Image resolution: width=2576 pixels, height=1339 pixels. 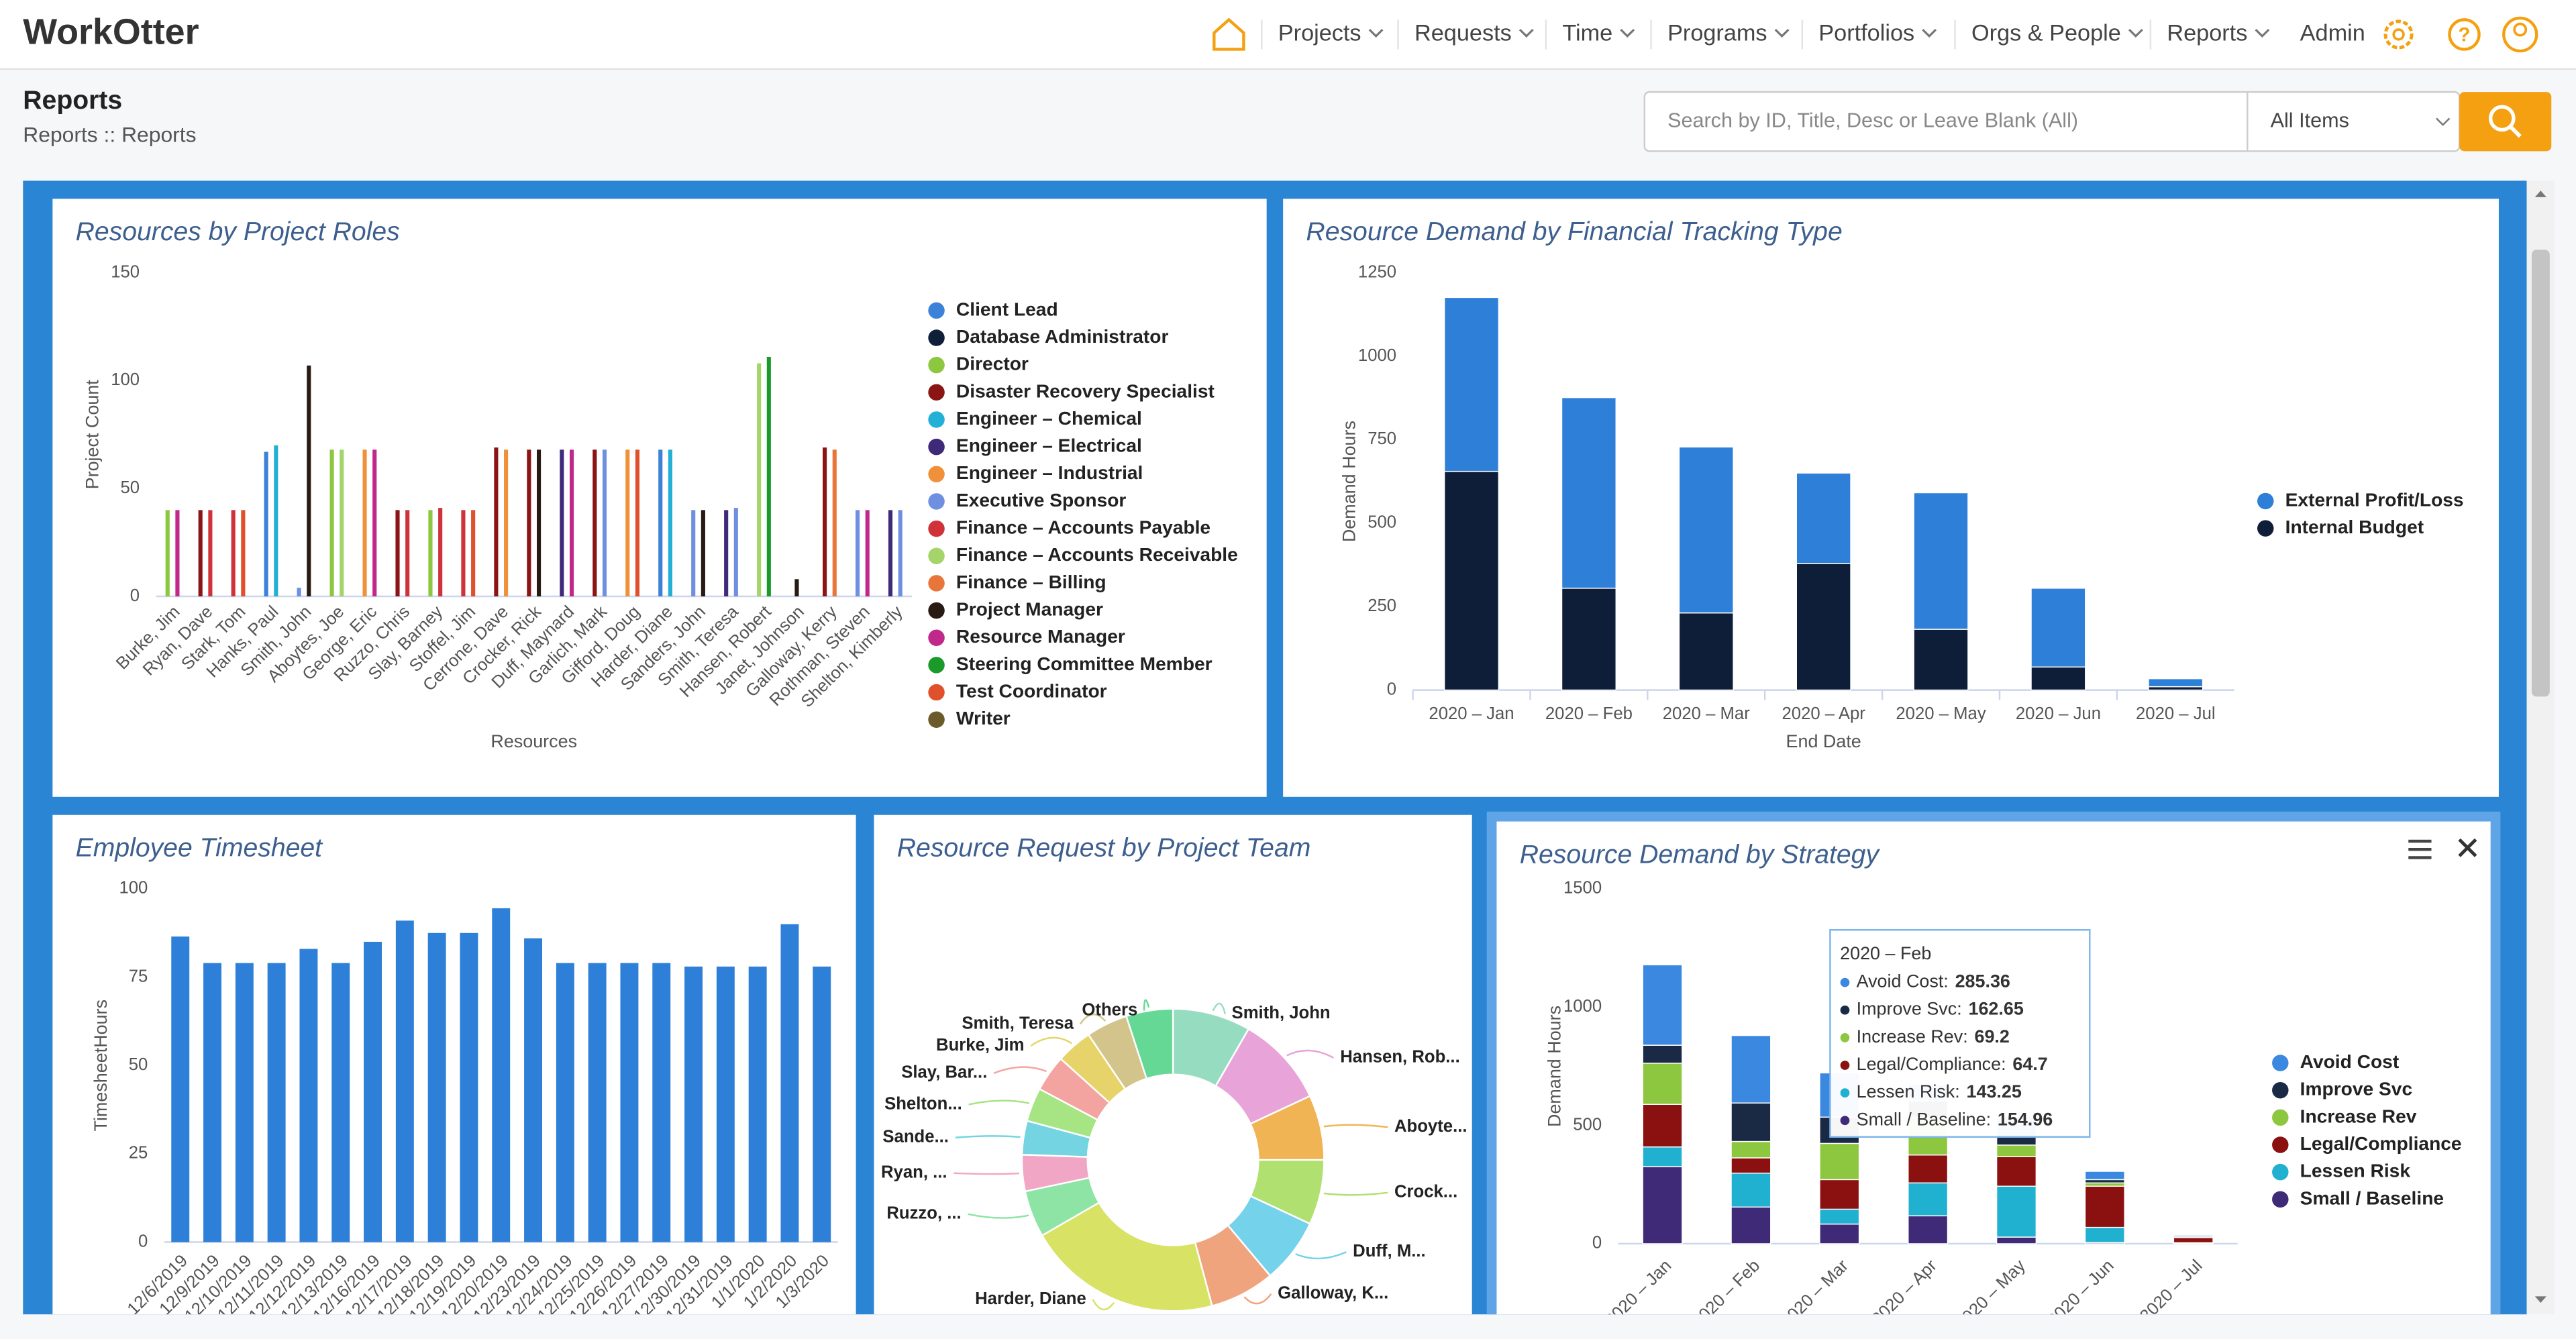 What do you see at coordinates (2354, 527) in the screenshot?
I see `legend-label: Internal Budget` at bounding box center [2354, 527].